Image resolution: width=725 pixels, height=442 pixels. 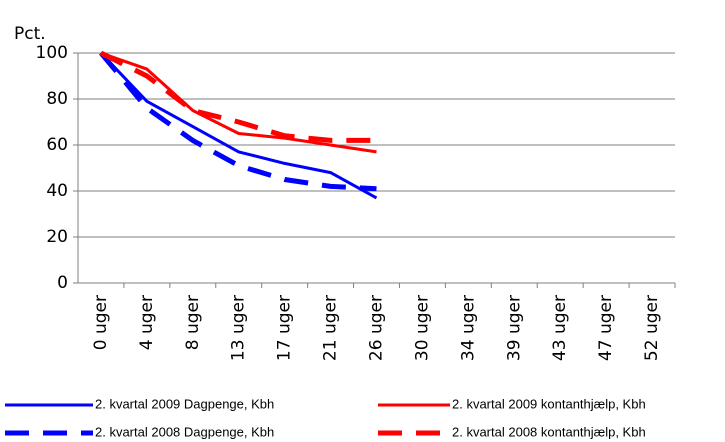 What do you see at coordinates (549, 431) in the screenshot?
I see `legend-label: 2. kvartal 2008 kontanthjælp, Kbh` at bounding box center [549, 431].